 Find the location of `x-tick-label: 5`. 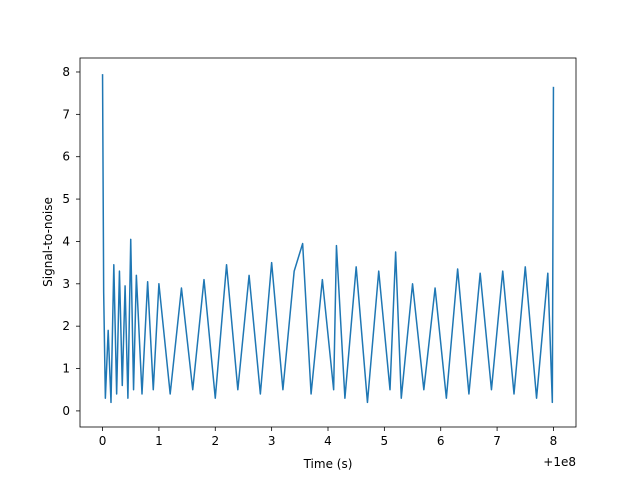

x-tick-label: 5 is located at coordinates (385, 441).